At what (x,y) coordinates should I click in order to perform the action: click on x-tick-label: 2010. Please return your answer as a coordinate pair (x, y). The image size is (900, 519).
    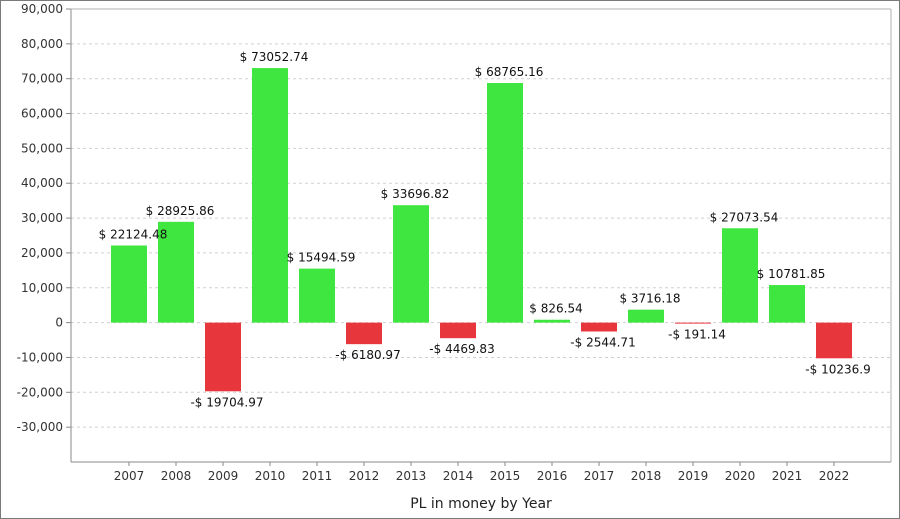
    Looking at the image, I should click on (270, 476).